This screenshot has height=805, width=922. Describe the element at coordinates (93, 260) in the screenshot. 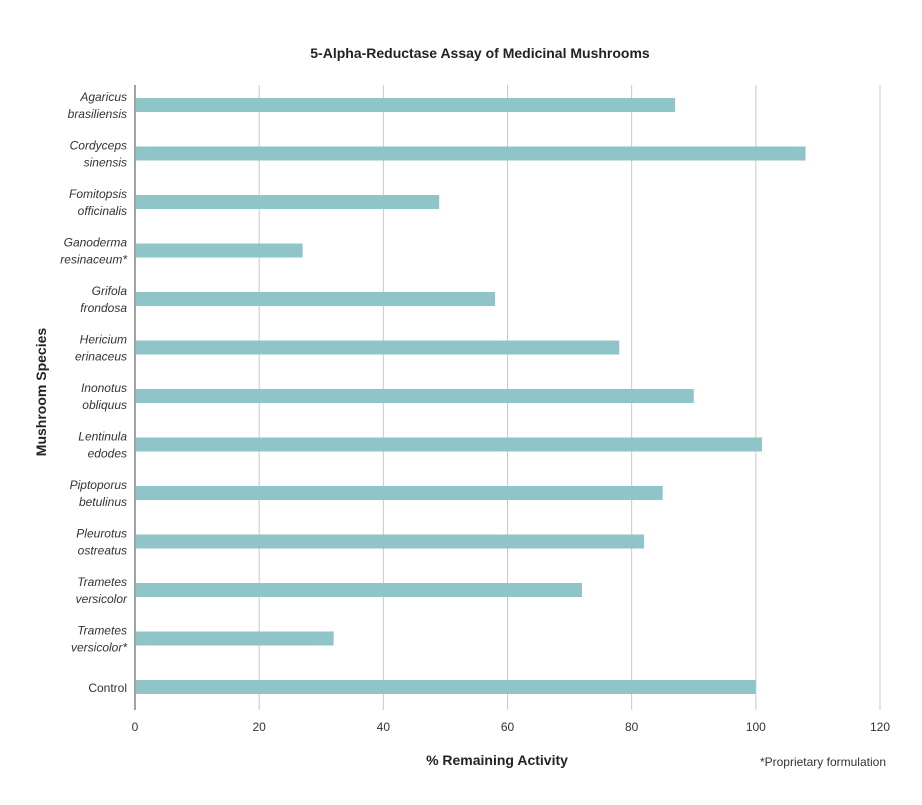

I see `category-label: resinaceum*` at that location.